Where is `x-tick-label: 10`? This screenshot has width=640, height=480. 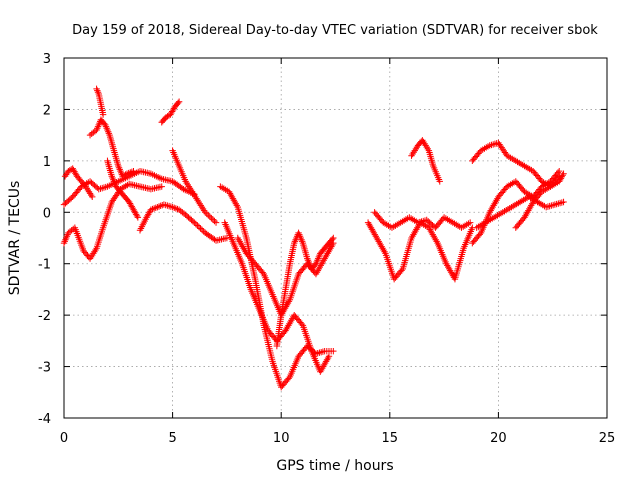 x-tick-label: 10 is located at coordinates (281, 438).